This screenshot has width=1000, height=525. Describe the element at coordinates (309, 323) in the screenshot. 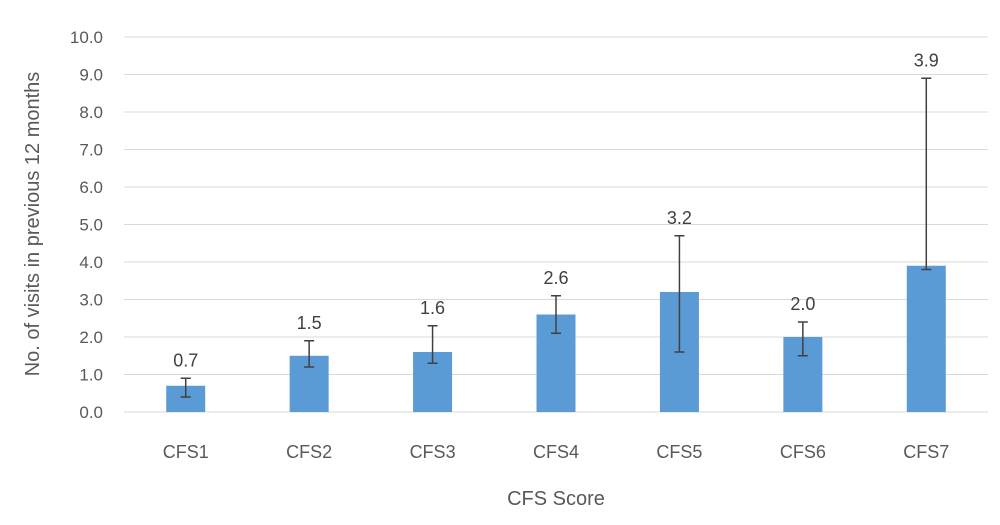

I see `data-label-cfs2: 1.5` at that location.